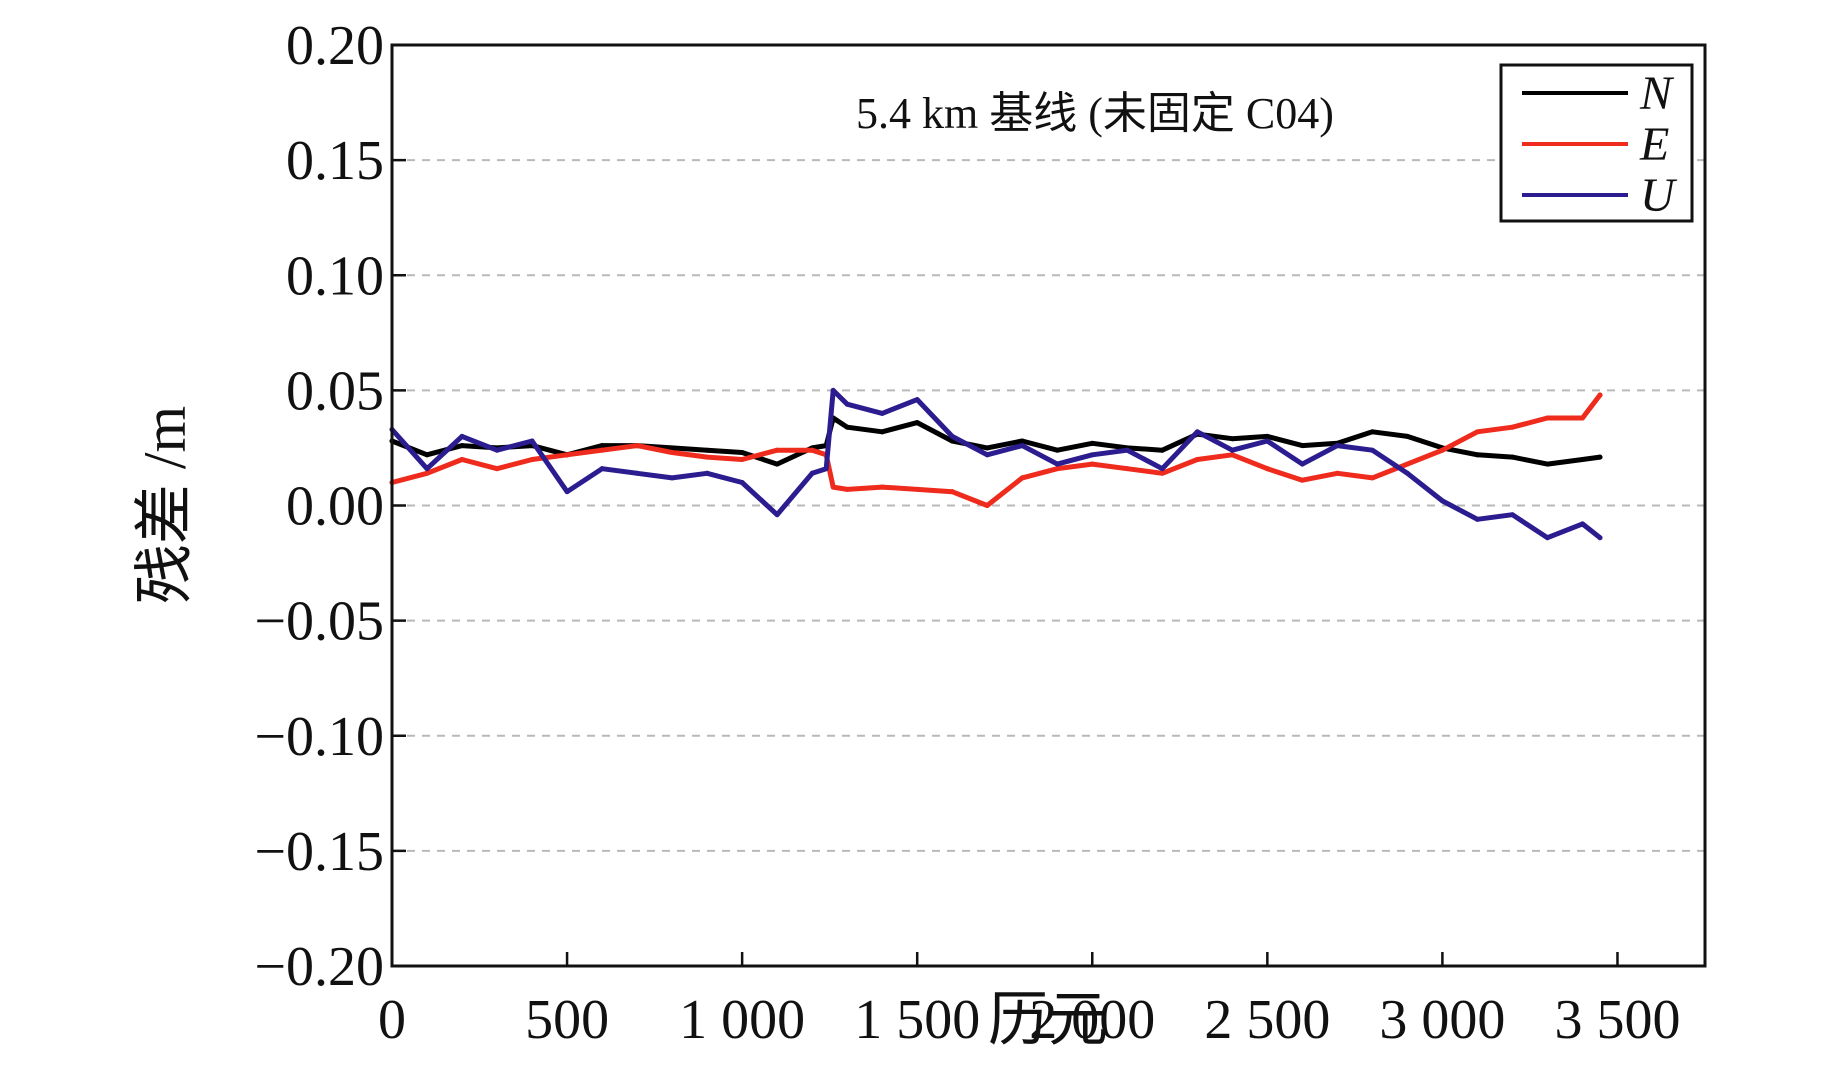 The height and width of the screenshot is (1068, 1843). I want to click on series-line-U, so click(996, 464).